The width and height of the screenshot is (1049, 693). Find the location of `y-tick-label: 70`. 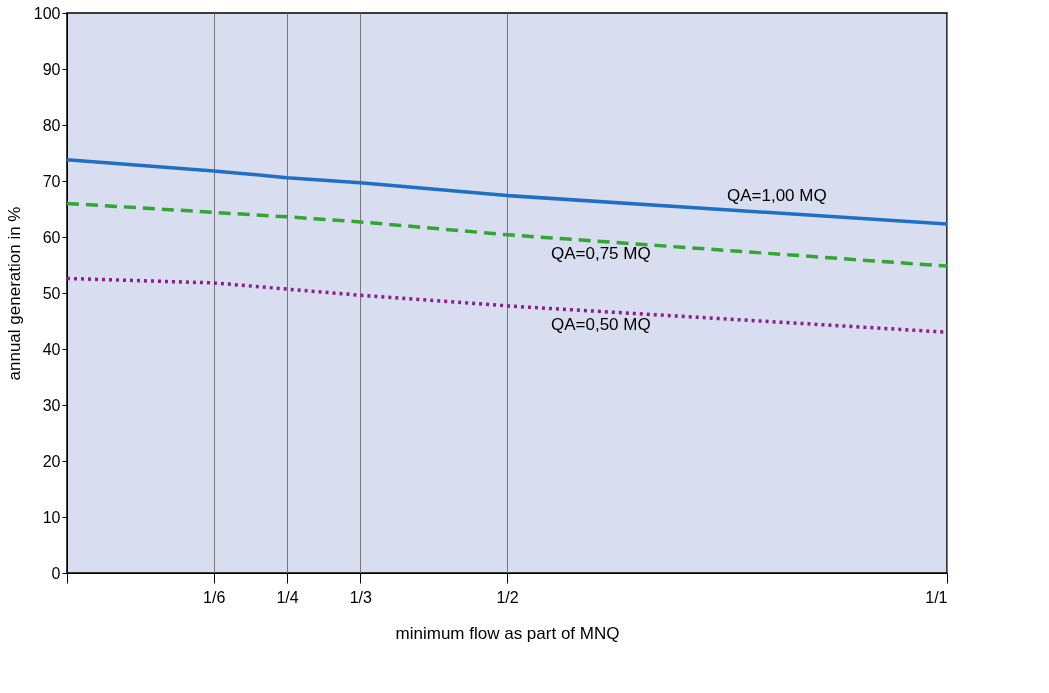

y-tick-label: 70 is located at coordinates (51, 181).